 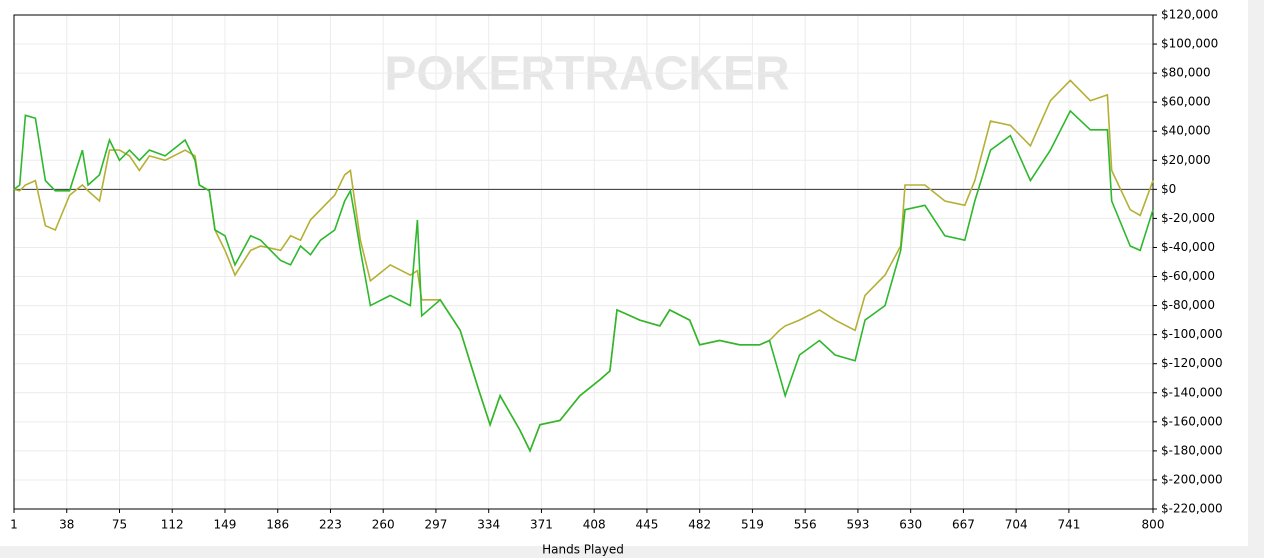 I want to click on y-tick-label: $-180,000, so click(x=1192, y=450).